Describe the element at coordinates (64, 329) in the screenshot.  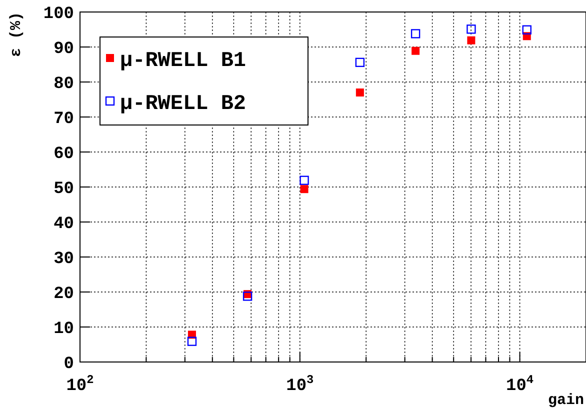
I see `y-tick-label: 10` at that location.